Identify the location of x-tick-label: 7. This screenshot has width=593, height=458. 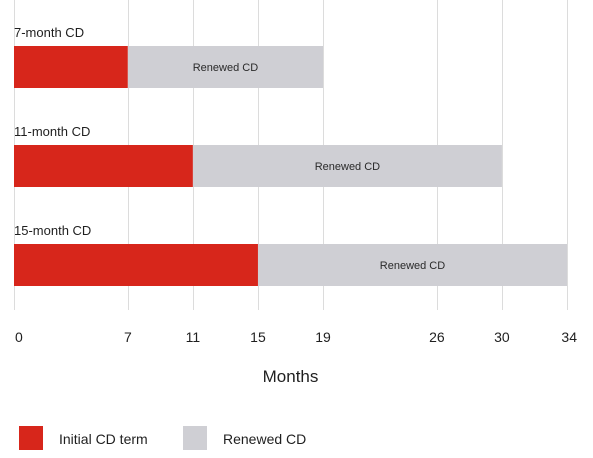
(128, 337).